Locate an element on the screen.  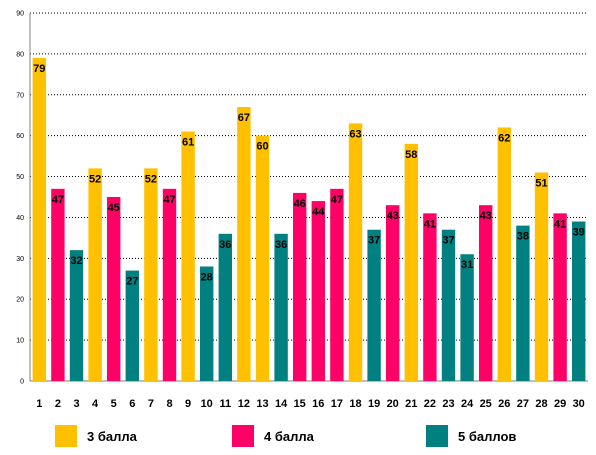
data-label-2: 47 is located at coordinates (58, 200).